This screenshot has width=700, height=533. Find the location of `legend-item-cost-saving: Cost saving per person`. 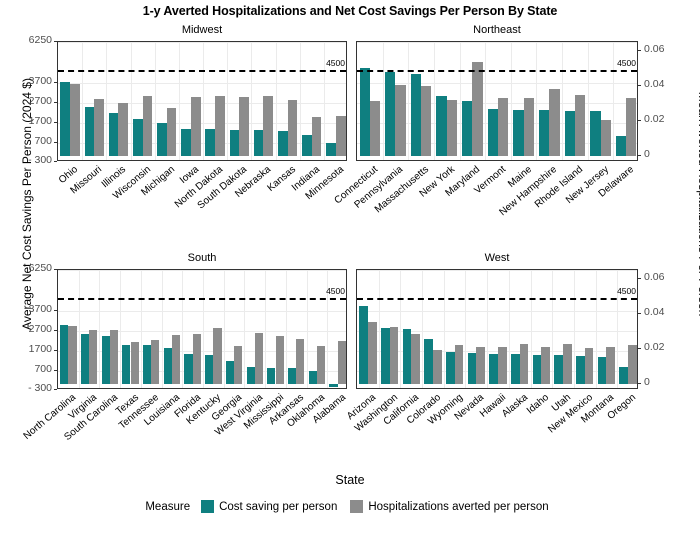

legend-item-cost-saving: Cost saving per person is located at coordinates (269, 506).